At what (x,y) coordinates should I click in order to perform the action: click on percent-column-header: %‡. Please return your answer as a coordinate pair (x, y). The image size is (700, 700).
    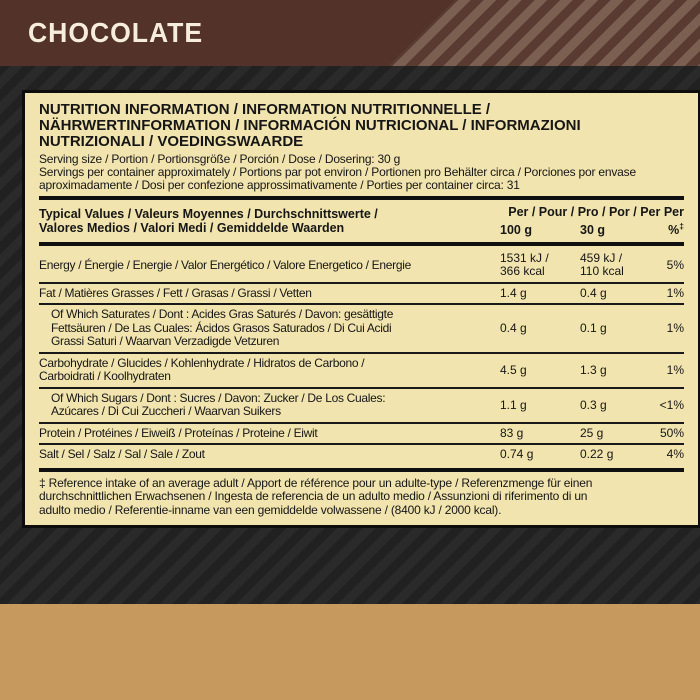
    Looking at the image, I should click on (667, 228).